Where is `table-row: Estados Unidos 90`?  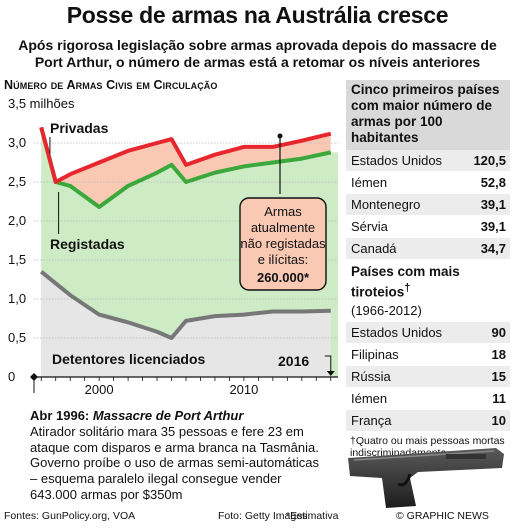 table-row: Estados Unidos 90 is located at coordinates (428, 332).